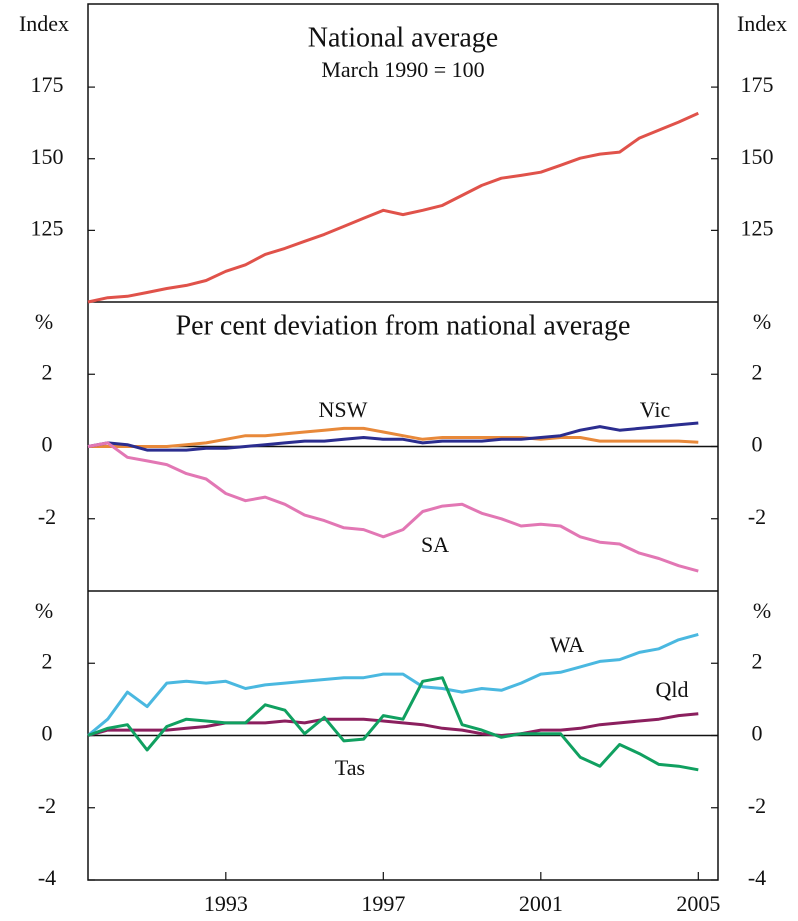 The height and width of the screenshot is (921, 798). Describe the element at coordinates (698, 903) in the screenshot. I see `x-tick-label: 2005` at that location.